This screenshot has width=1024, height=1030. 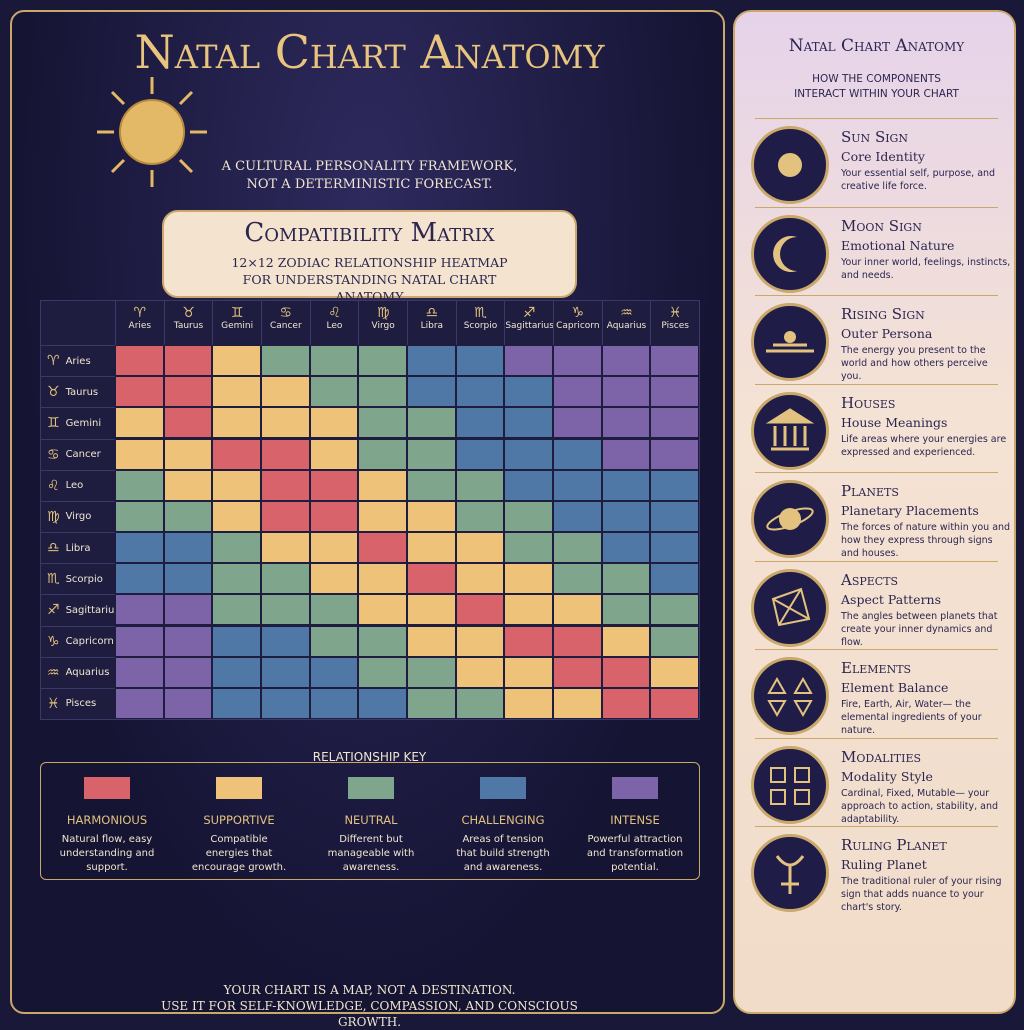 I want to click on column-header: ♌ Leo, so click(x=334, y=323).